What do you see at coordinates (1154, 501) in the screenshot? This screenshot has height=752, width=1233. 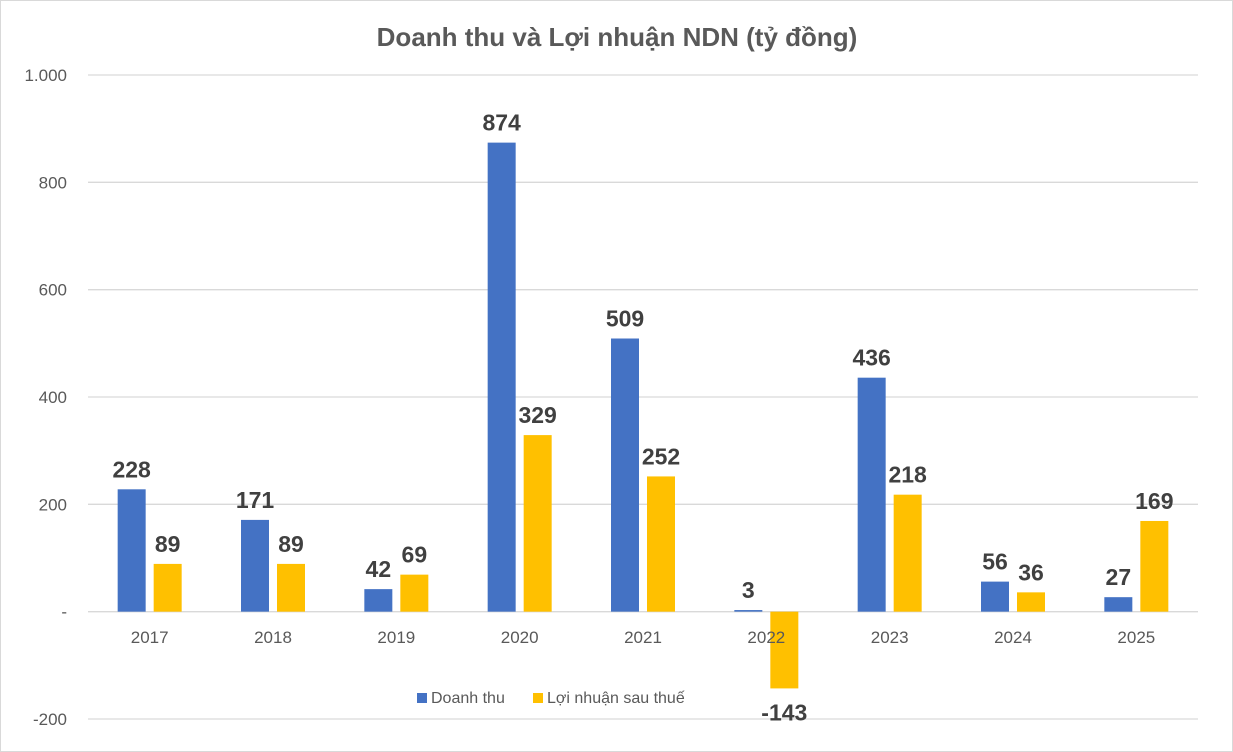 I see `data-label-loi-nhuan-2025: 169` at bounding box center [1154, 501].